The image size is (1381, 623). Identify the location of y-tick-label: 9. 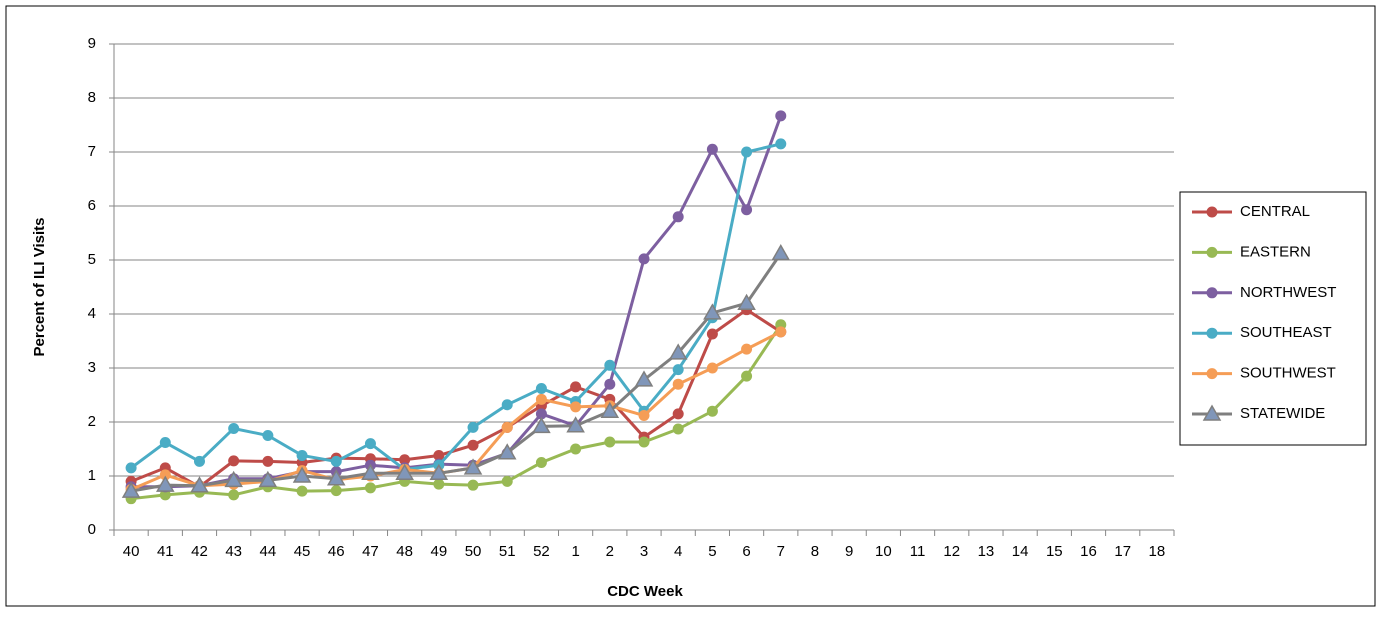
(92, 43).